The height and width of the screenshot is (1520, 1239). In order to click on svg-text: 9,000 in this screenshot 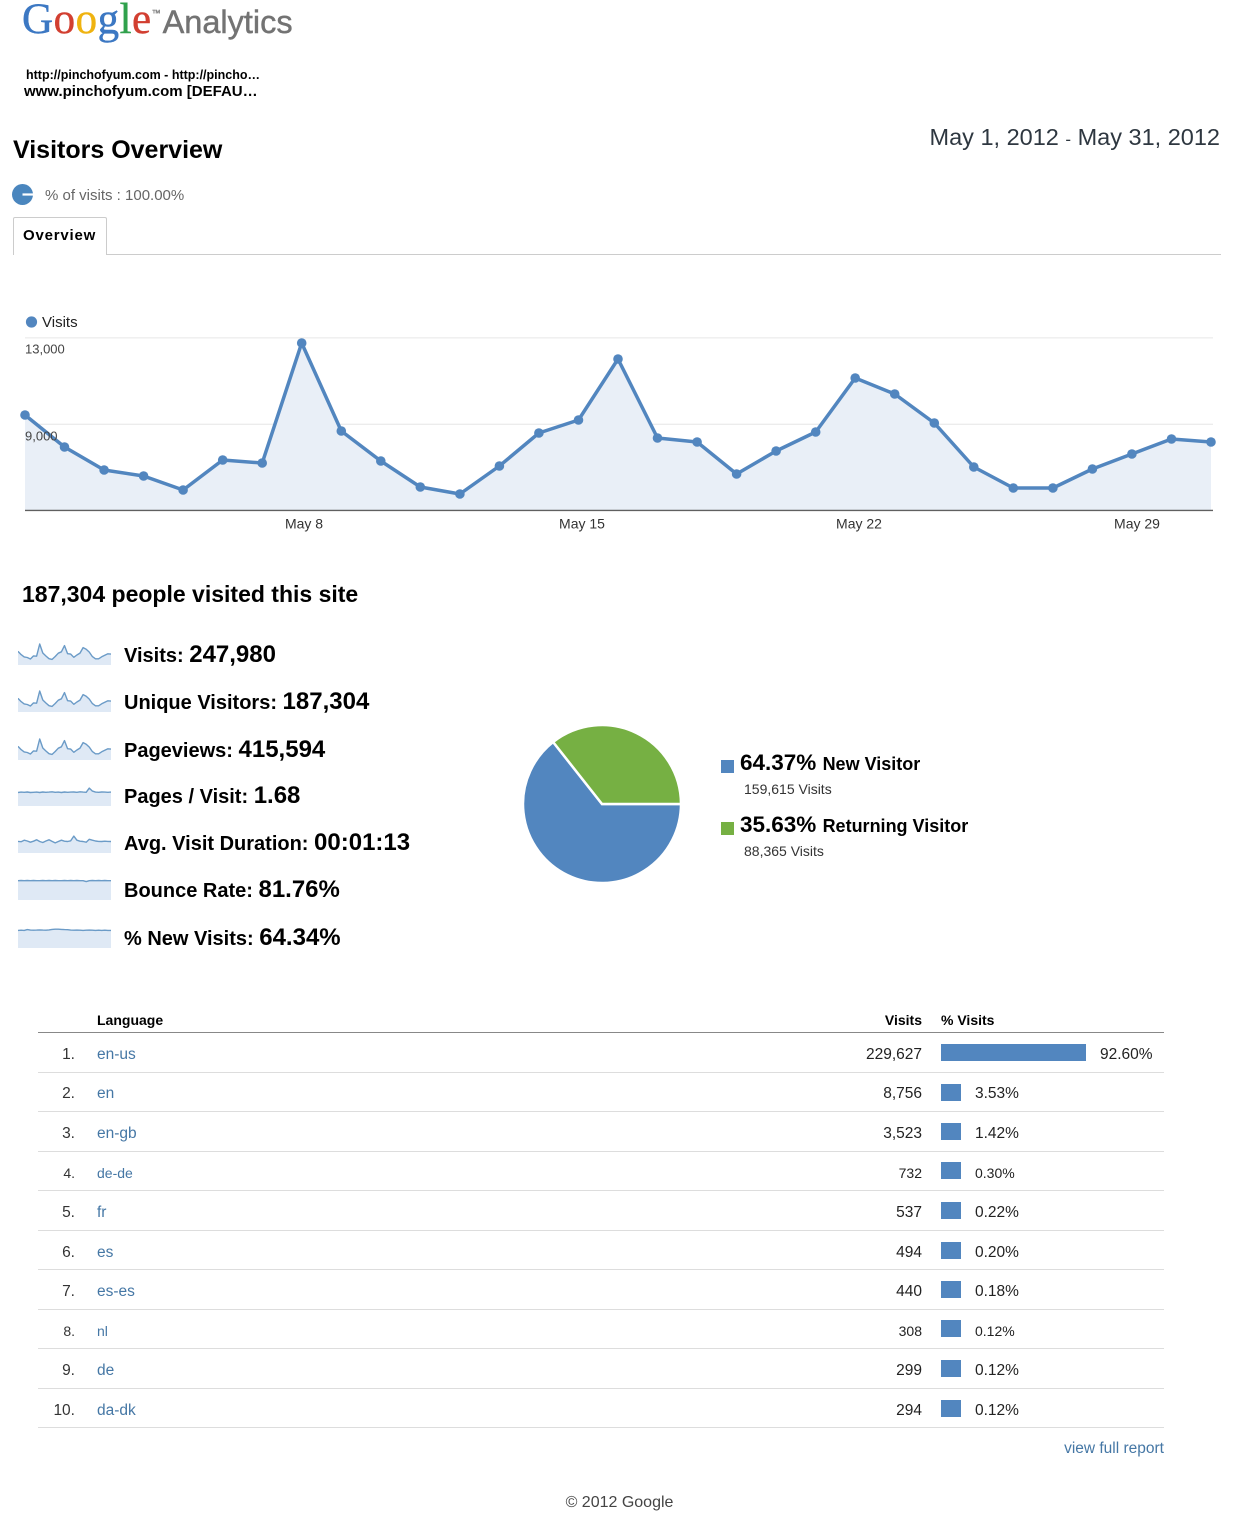, I will do `click(41, 435)`.